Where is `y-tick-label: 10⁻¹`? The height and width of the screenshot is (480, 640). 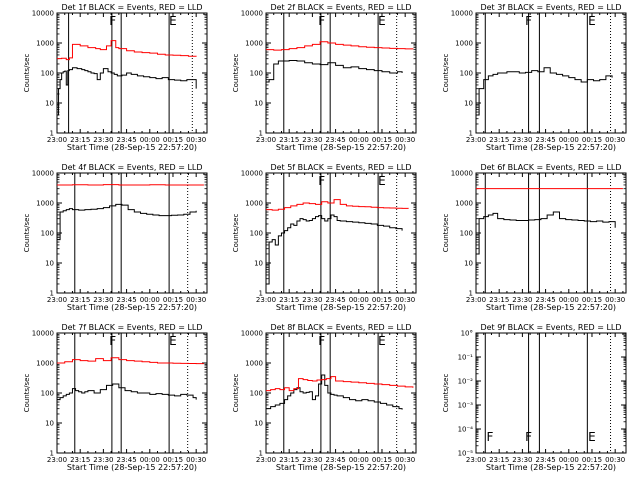
y-tick-label: 10⁻¹ is located at coordinates (466, 358).